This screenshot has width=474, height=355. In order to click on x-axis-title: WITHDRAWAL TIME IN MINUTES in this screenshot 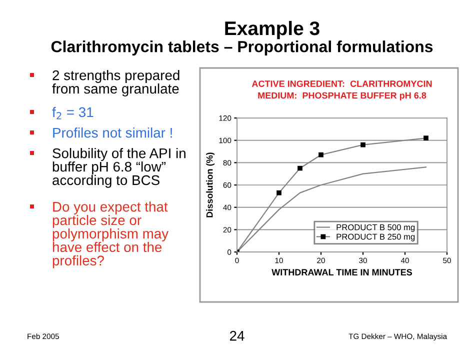, I will do `click(342, 272)`.